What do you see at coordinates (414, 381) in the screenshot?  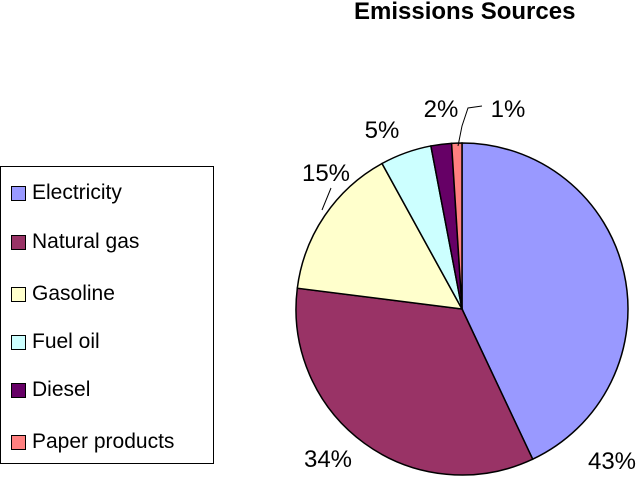 I see `pie-slice-natural-gas` at bounding box center [414, 381].